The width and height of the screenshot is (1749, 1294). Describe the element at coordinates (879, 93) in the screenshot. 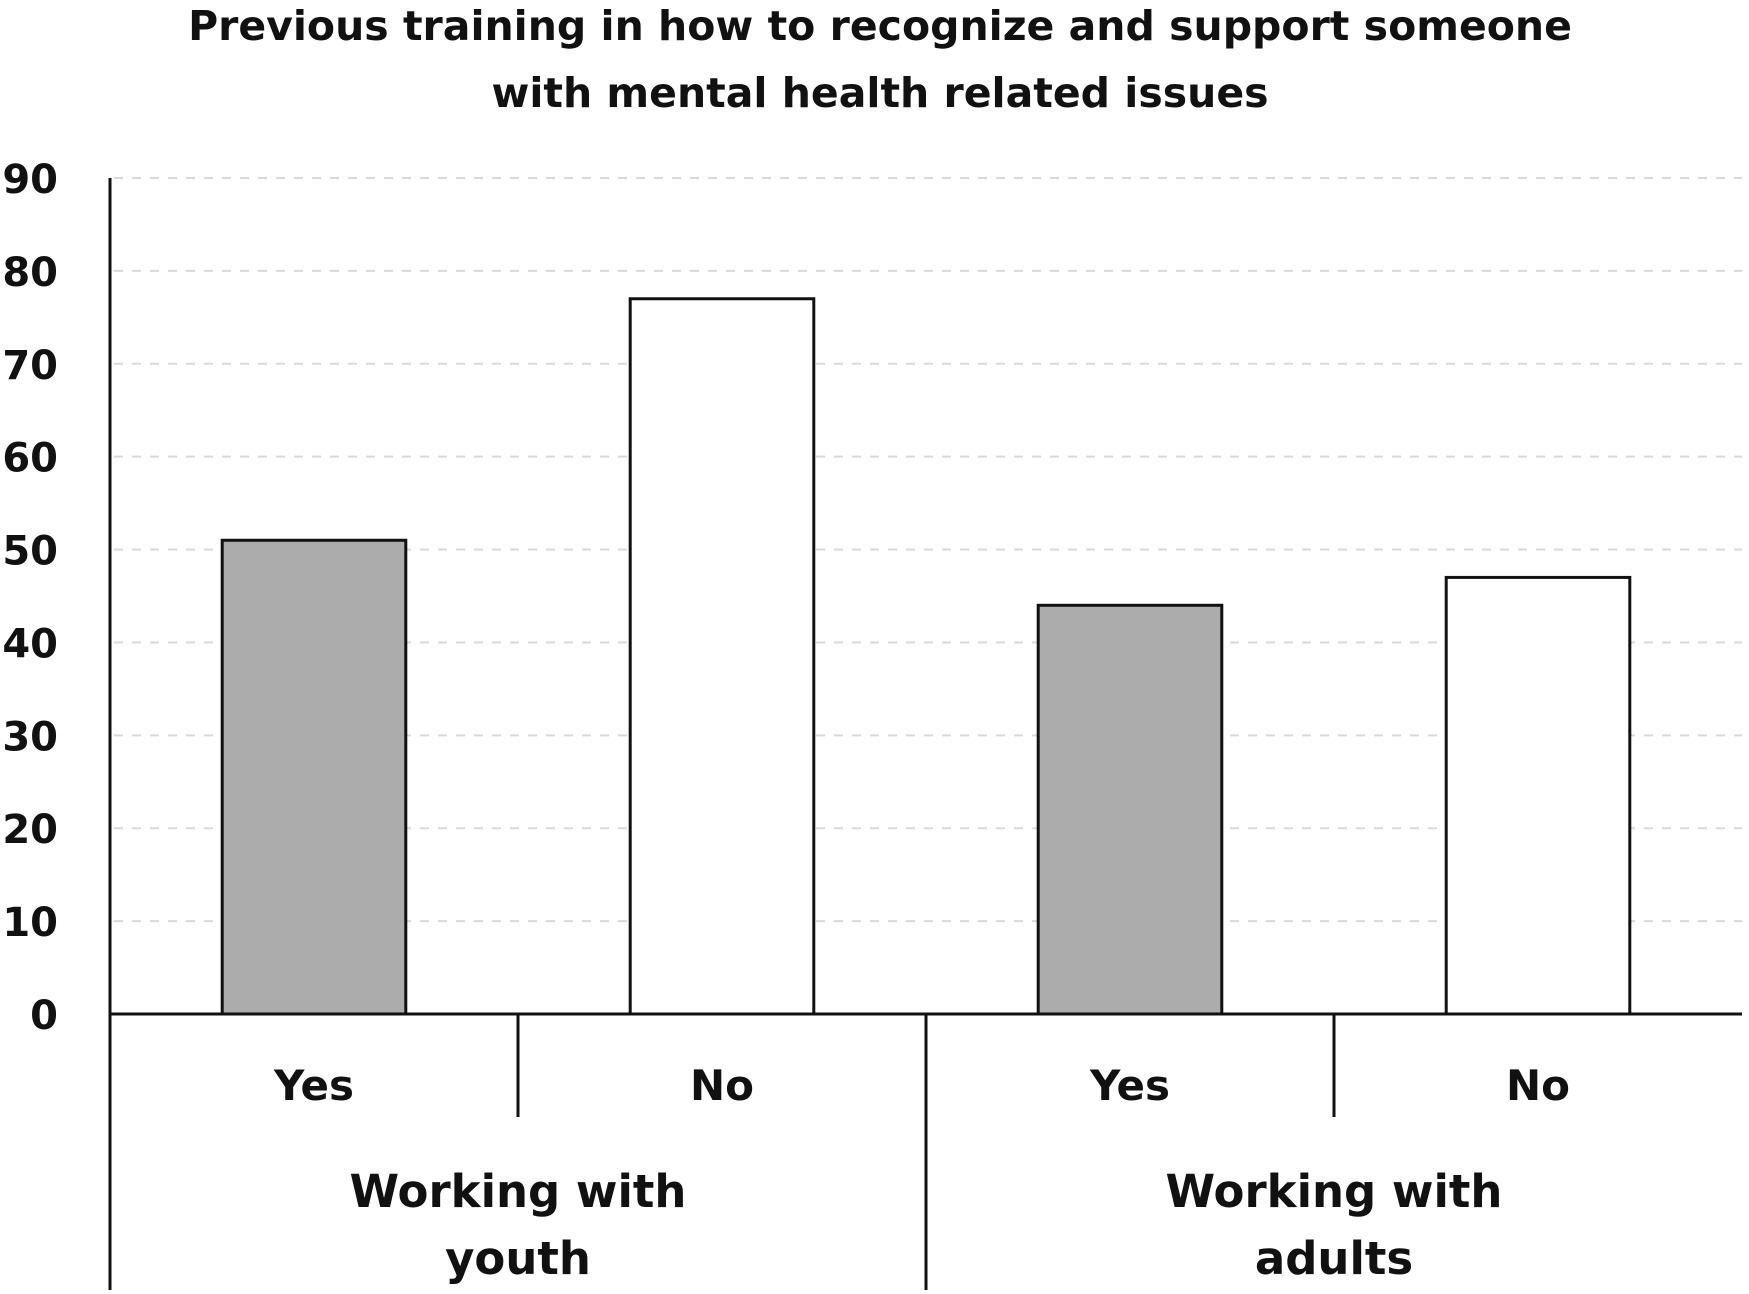

I see `chart-title-line-2: with mental health related issues` at that location.